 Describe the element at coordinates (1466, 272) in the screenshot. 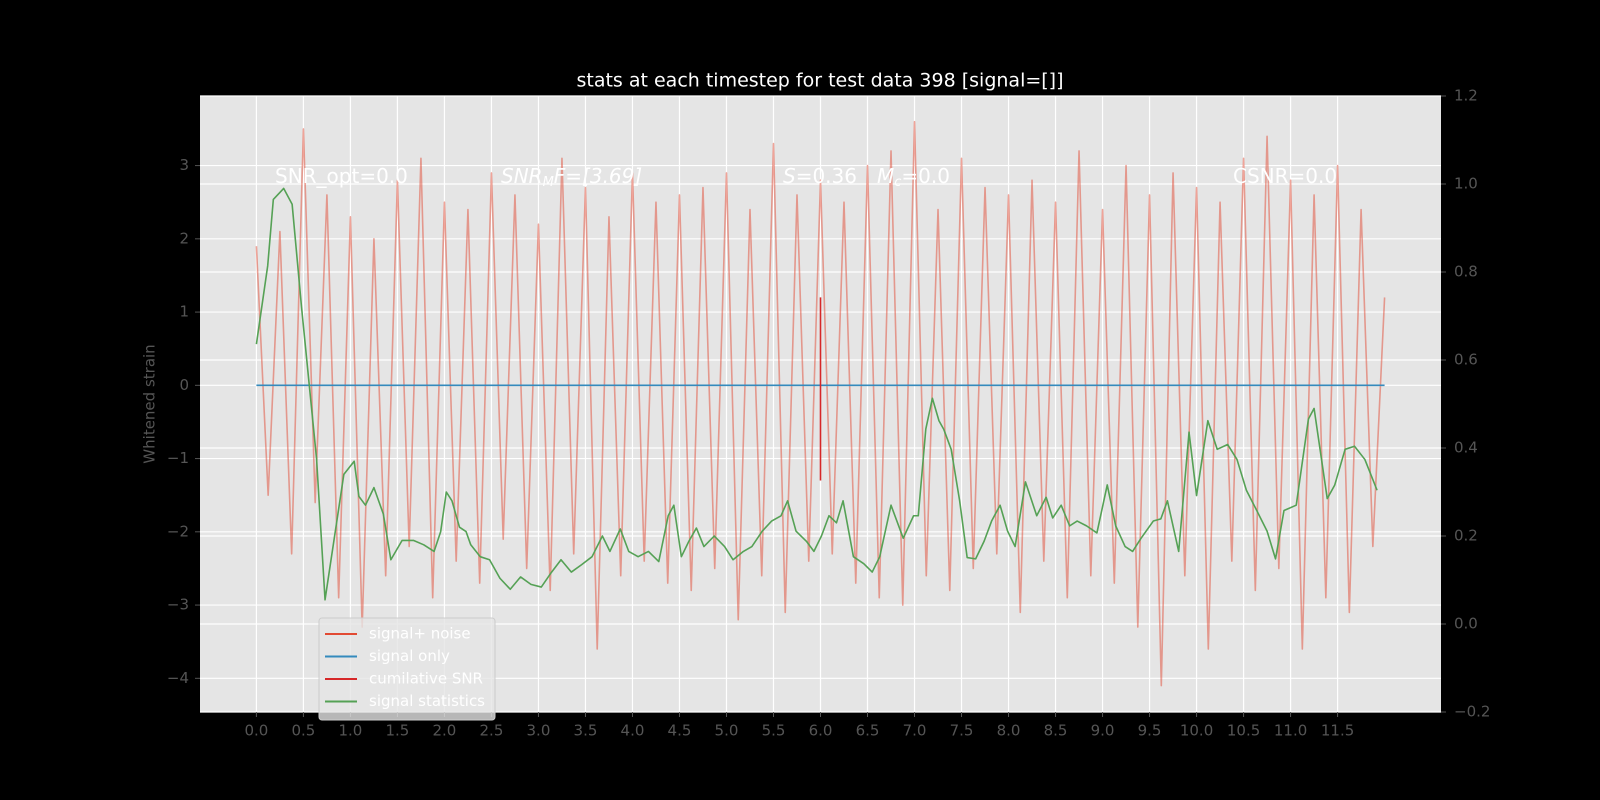

I see `y2-tick-label: 0.8` at that location.